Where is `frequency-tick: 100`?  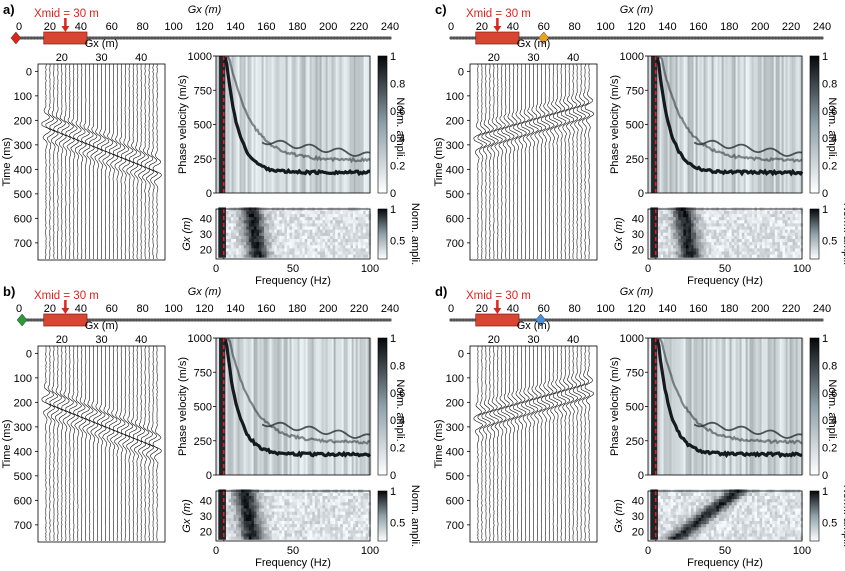
frequency-tick: 100 is located at coordinates (370, 269).